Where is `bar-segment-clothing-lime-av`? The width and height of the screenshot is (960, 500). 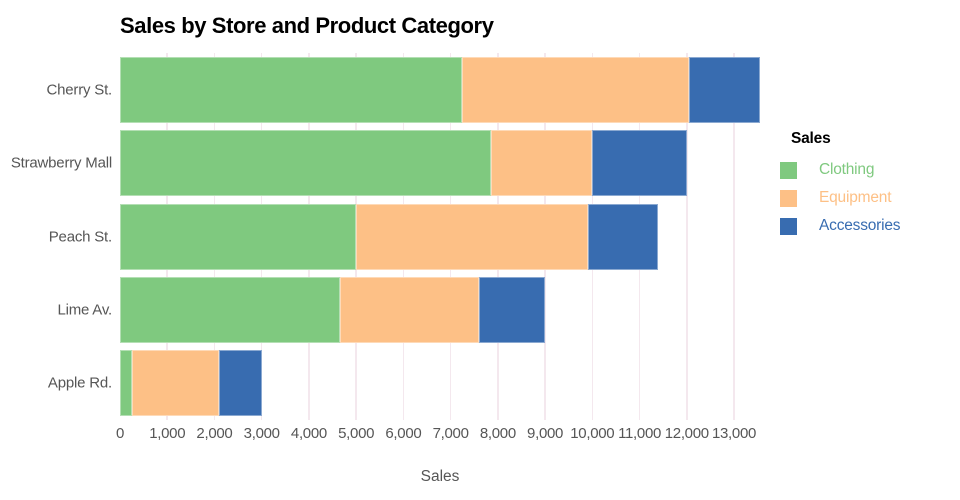
bar-segment-clothing-lime-av is located at coordinates (230, 309).